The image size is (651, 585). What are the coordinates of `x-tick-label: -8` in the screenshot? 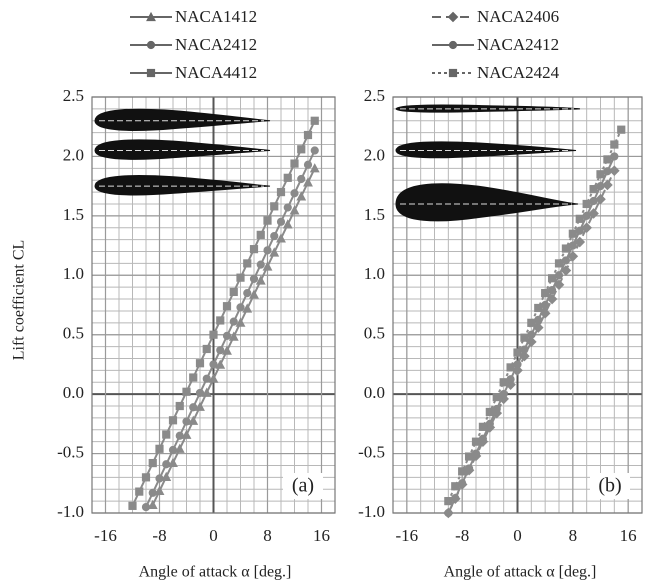 It's located at (159, 535).